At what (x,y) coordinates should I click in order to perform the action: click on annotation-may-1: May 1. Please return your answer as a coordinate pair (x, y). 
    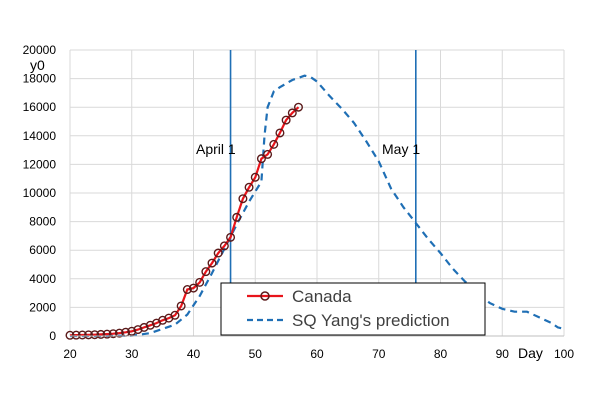
    Looking at the image, I should click on (401, 149).